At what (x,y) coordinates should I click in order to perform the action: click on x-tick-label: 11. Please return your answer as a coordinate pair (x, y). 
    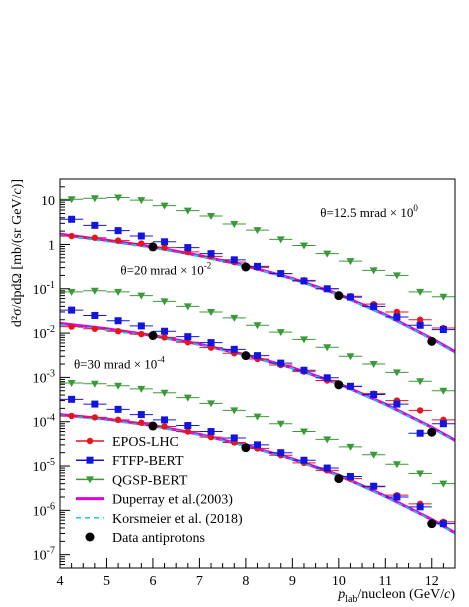
    Looking at the image, I should click on (385, 581).